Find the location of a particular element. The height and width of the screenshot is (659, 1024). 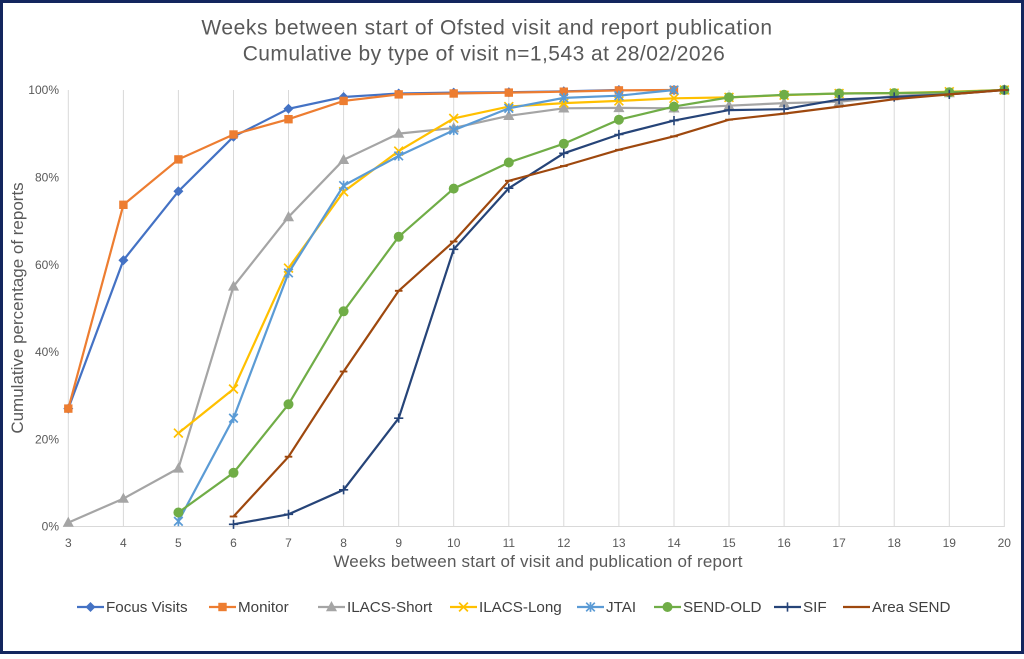

svg-text: 8 is located at coordinates (343, 543).